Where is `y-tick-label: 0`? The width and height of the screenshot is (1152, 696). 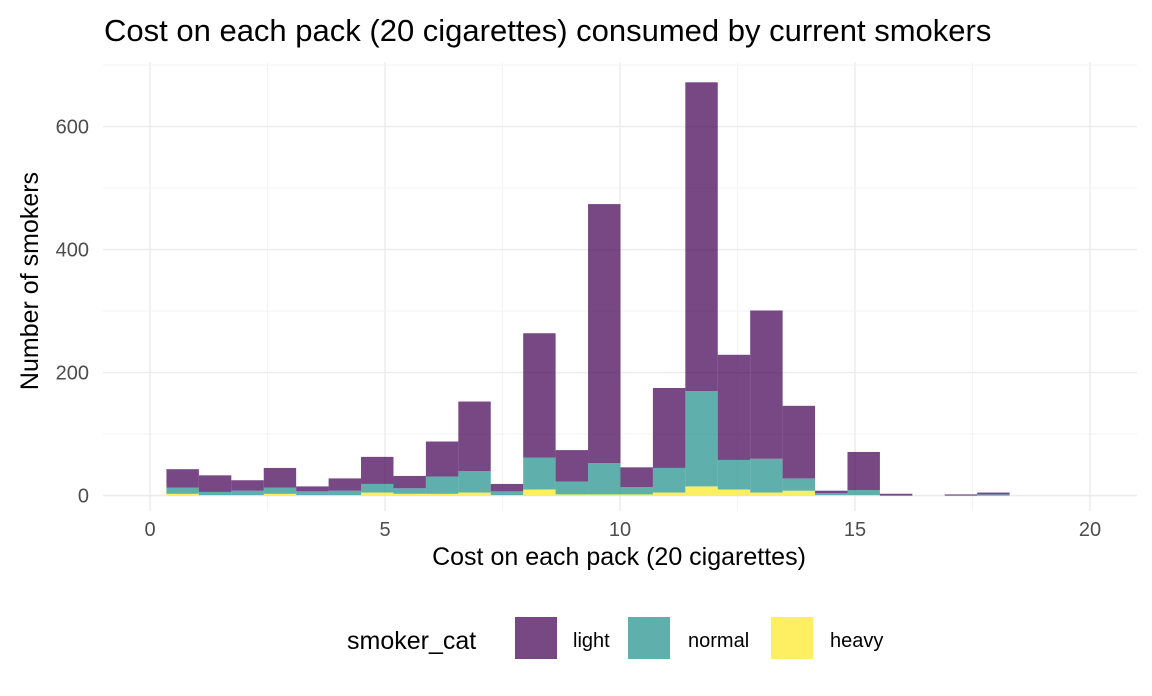
y-tick-label: 0 is located at coordinates (83, 497).